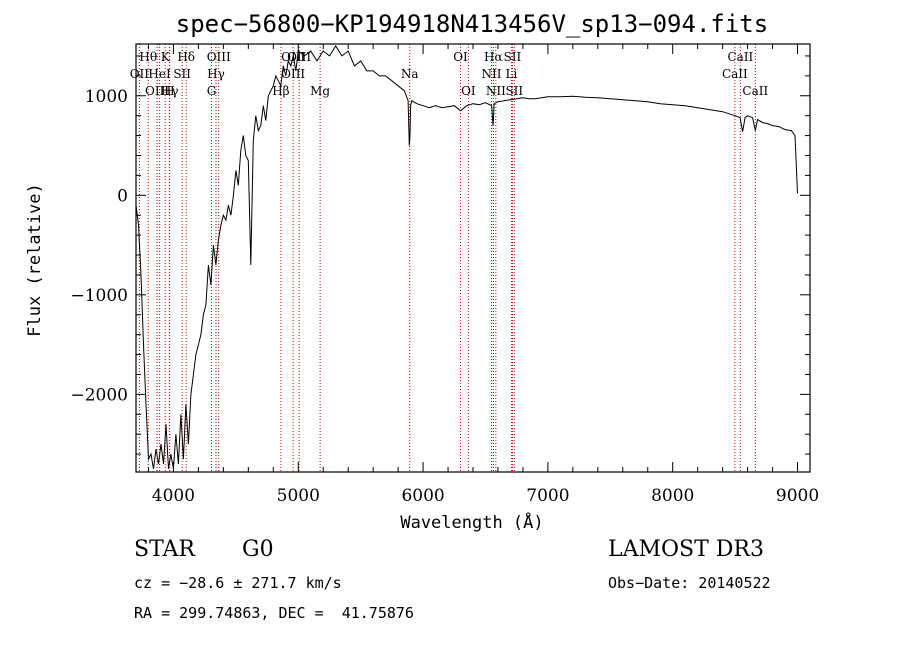 The height and width of the screenshot is (649, 900). Describe the element at coordinates (258, 549) in the screenshot. I see `object-subclass: G0` at that location.